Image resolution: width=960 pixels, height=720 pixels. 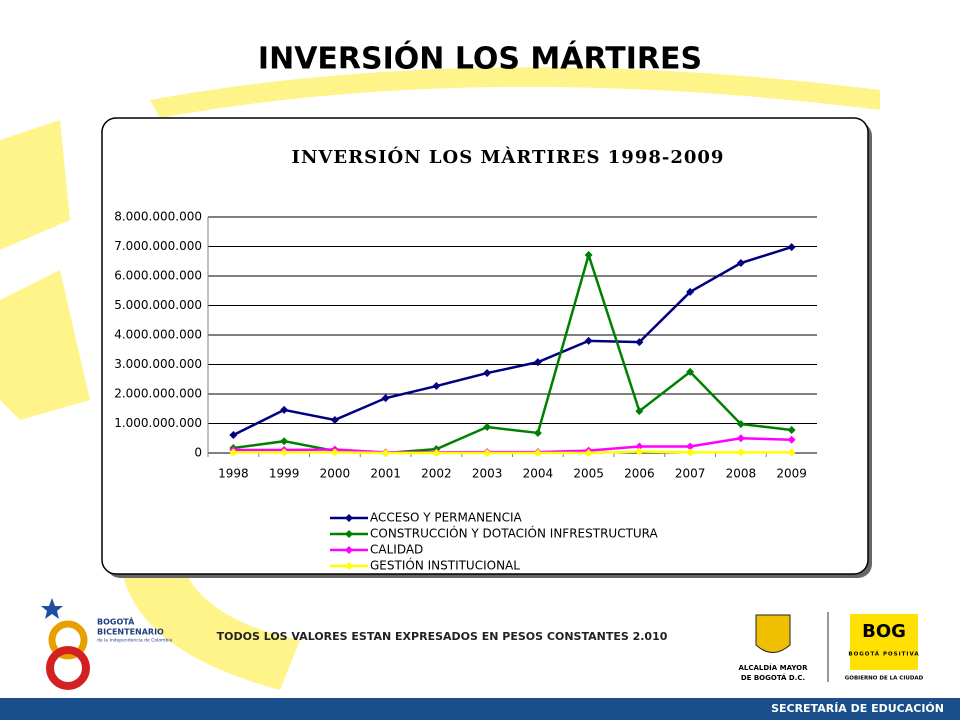 I want to click on y-tick-label: 1.000.000.000, so click(x=158, y=423).